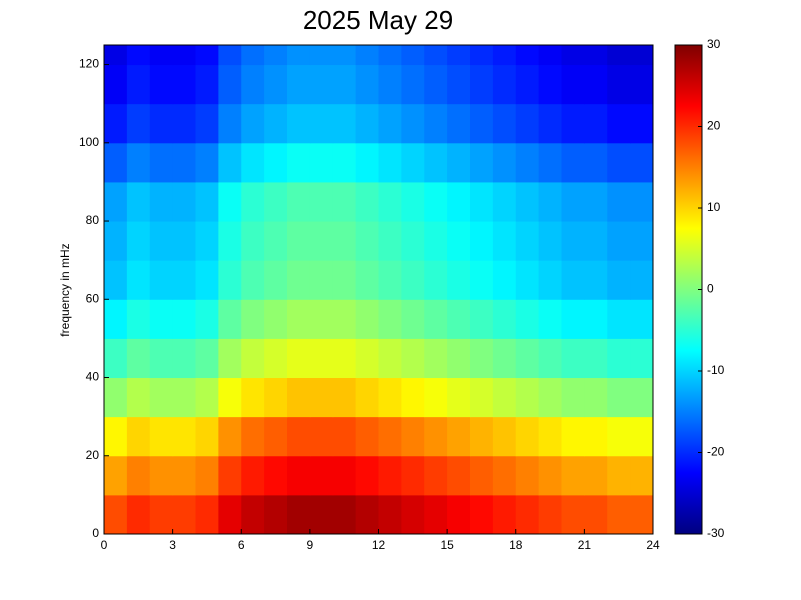 The height and width of the screenshot is (600, 801). What do you see at coordinates (716, 370) in the screenshot?
I see `colorbar-tick-label: -10` at bounding box center [716, 370].